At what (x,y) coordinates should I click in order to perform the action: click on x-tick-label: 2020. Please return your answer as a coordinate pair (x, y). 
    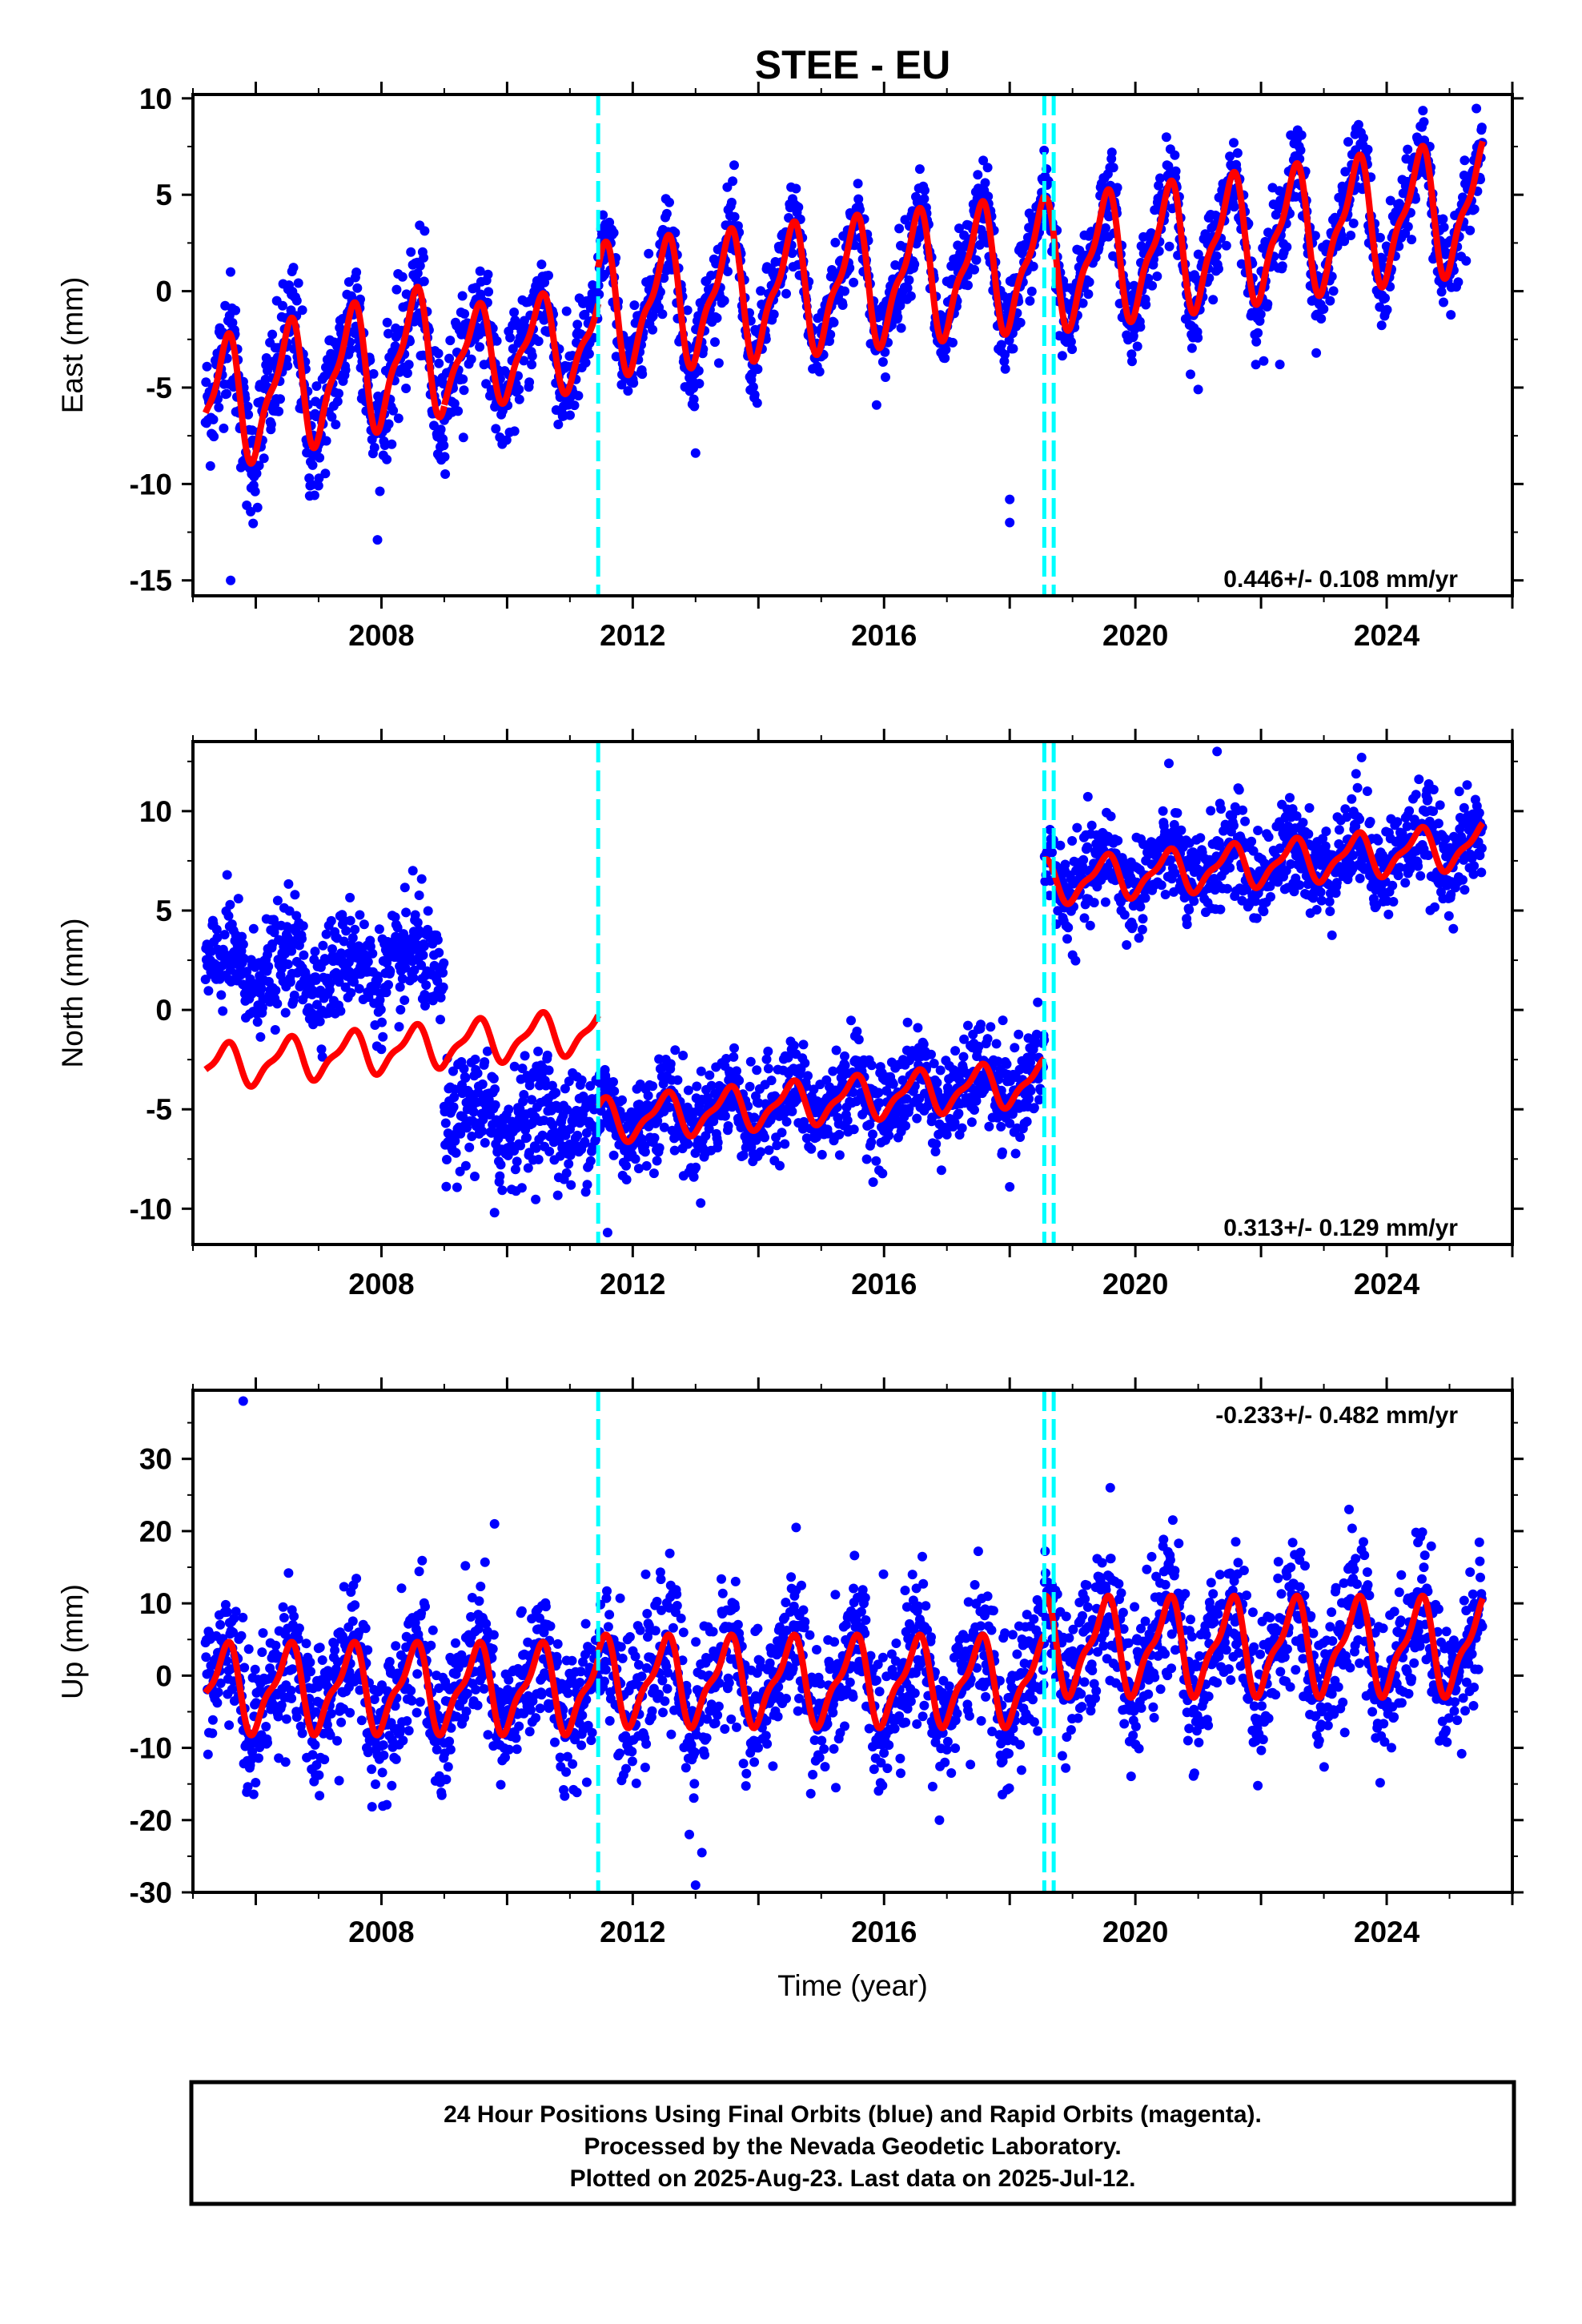
    Looking at the image, I should click on (1135, 635).